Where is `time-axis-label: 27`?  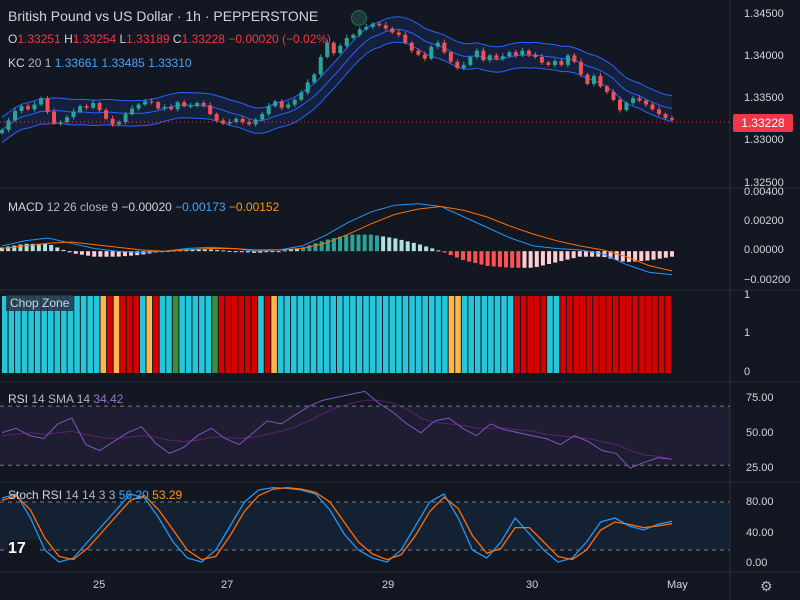
time-axis-label: 27 is located at coordinates (227, 585).